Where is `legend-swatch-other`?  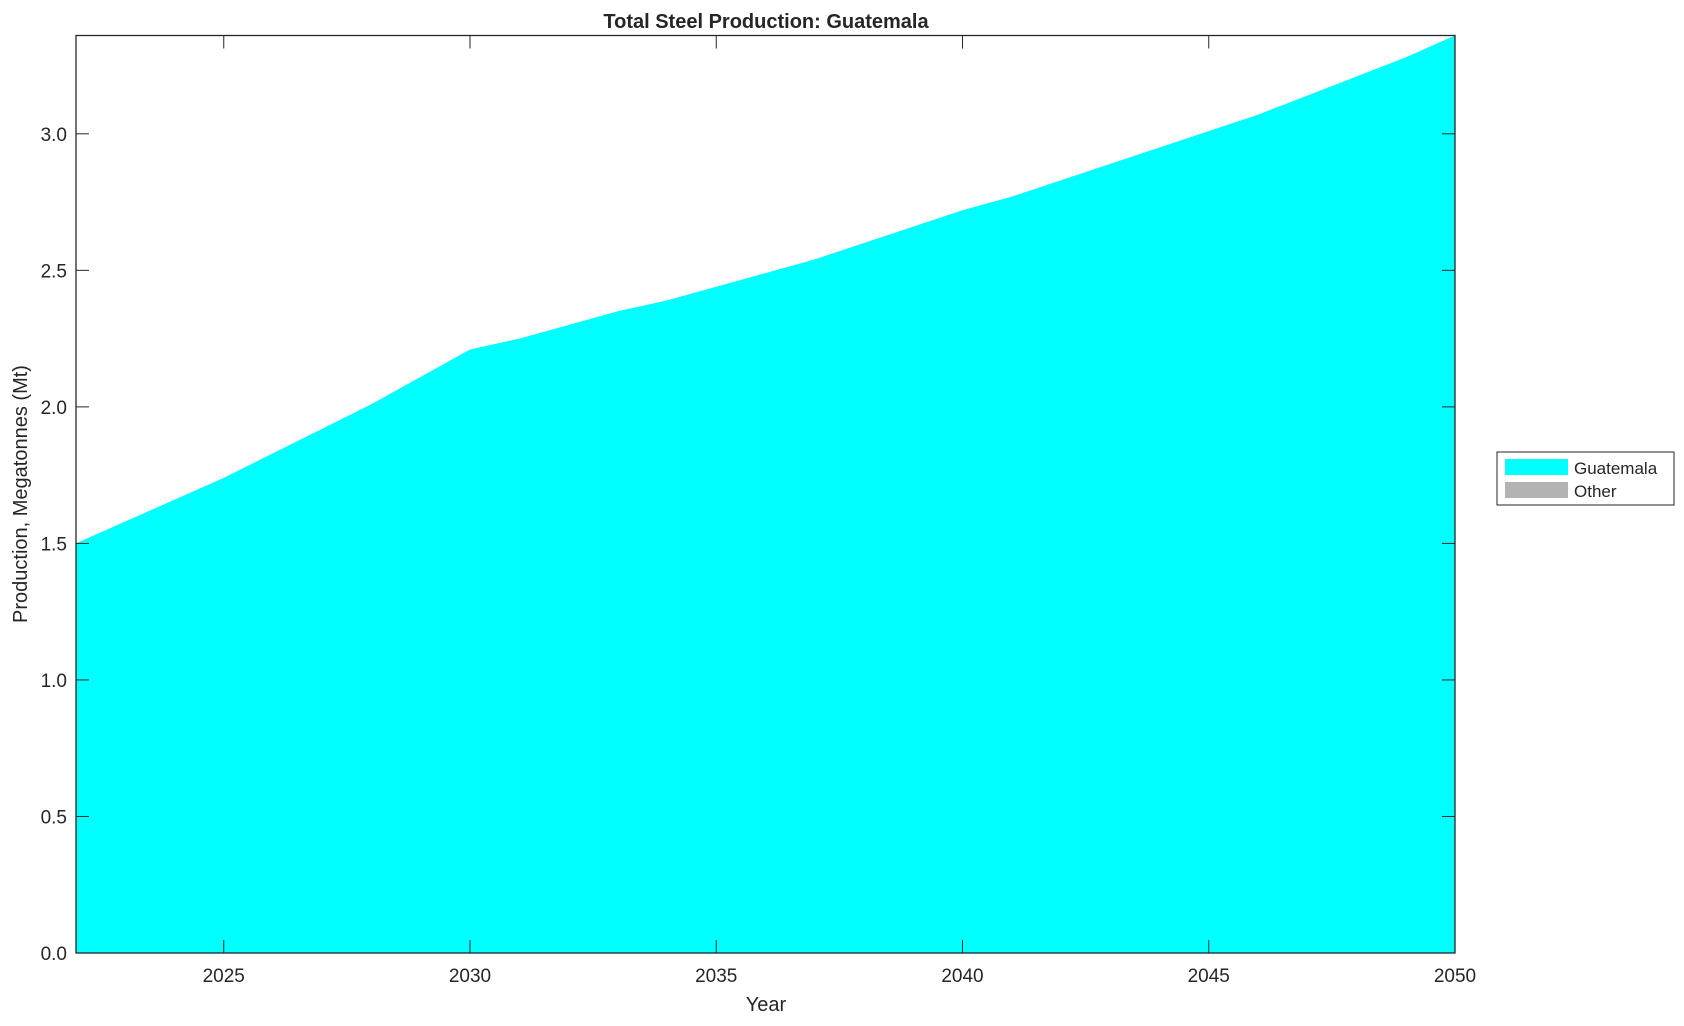 legend-swatch-other is located at coordinates (1536, 490).